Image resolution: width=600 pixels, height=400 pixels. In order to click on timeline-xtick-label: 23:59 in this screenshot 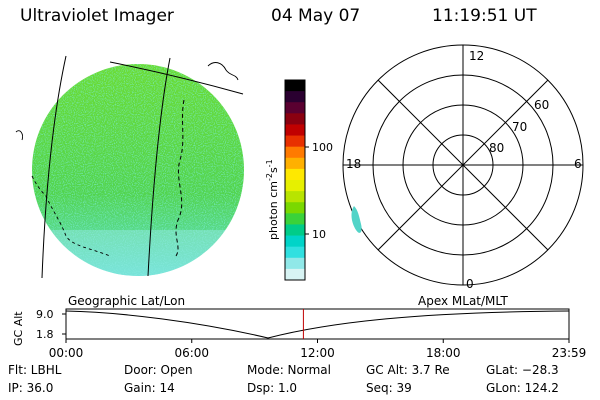, I will do `click(569, 353)`.